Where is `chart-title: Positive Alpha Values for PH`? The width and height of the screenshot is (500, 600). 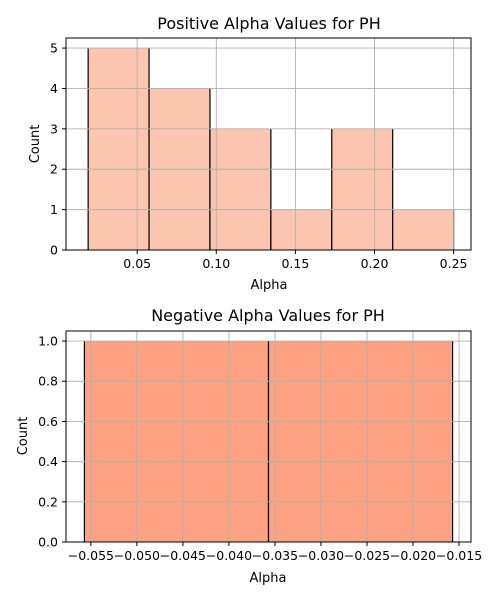
chart-title: Positive Alpha Values for PH is located at coordinates (268, 23).